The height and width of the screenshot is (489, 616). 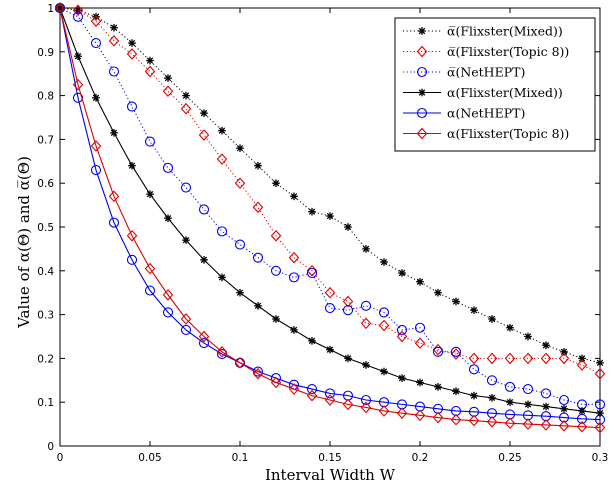 What do you see at coordinates (508, 133) in the screenshot?
I see `legend-label: α(Flixster(Topic 8))` at bounding box center [508, 133].